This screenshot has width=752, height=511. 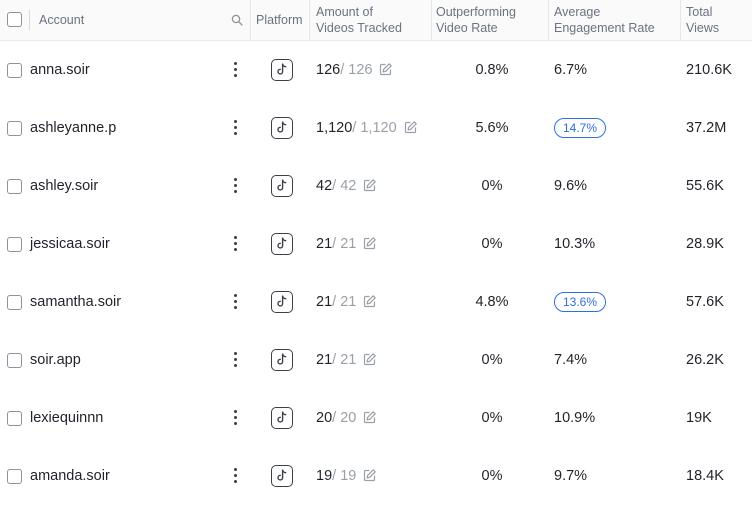 I want to click on table-row: ashley.soir 42/ 42 0% 9.6% 55.6K, so click(x=376, y=186).